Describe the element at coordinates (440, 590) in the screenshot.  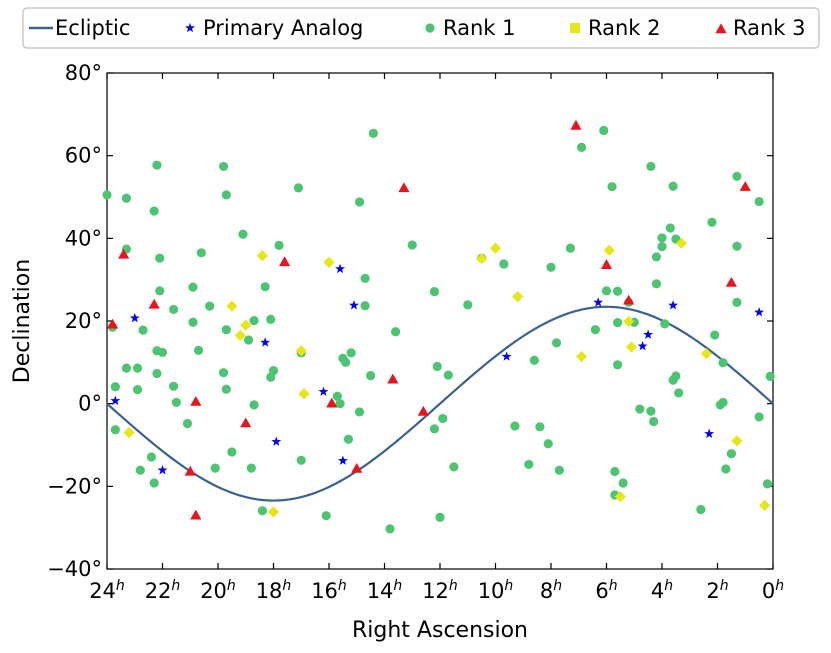
I see `x-tick-label: 12h` at that location.